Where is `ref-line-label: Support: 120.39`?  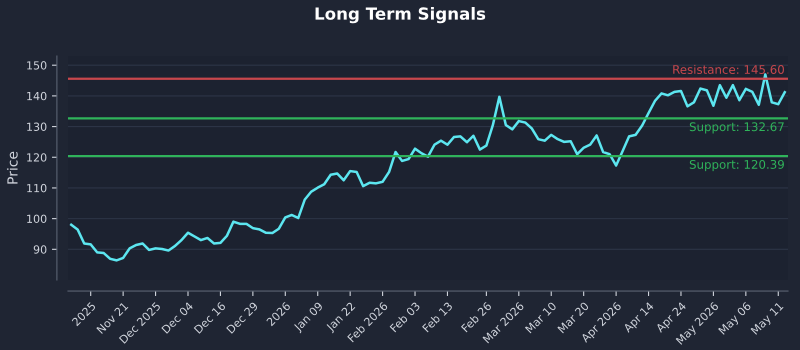 ref-line-label: Support: 120.39 is located at coordinates (737, 166).